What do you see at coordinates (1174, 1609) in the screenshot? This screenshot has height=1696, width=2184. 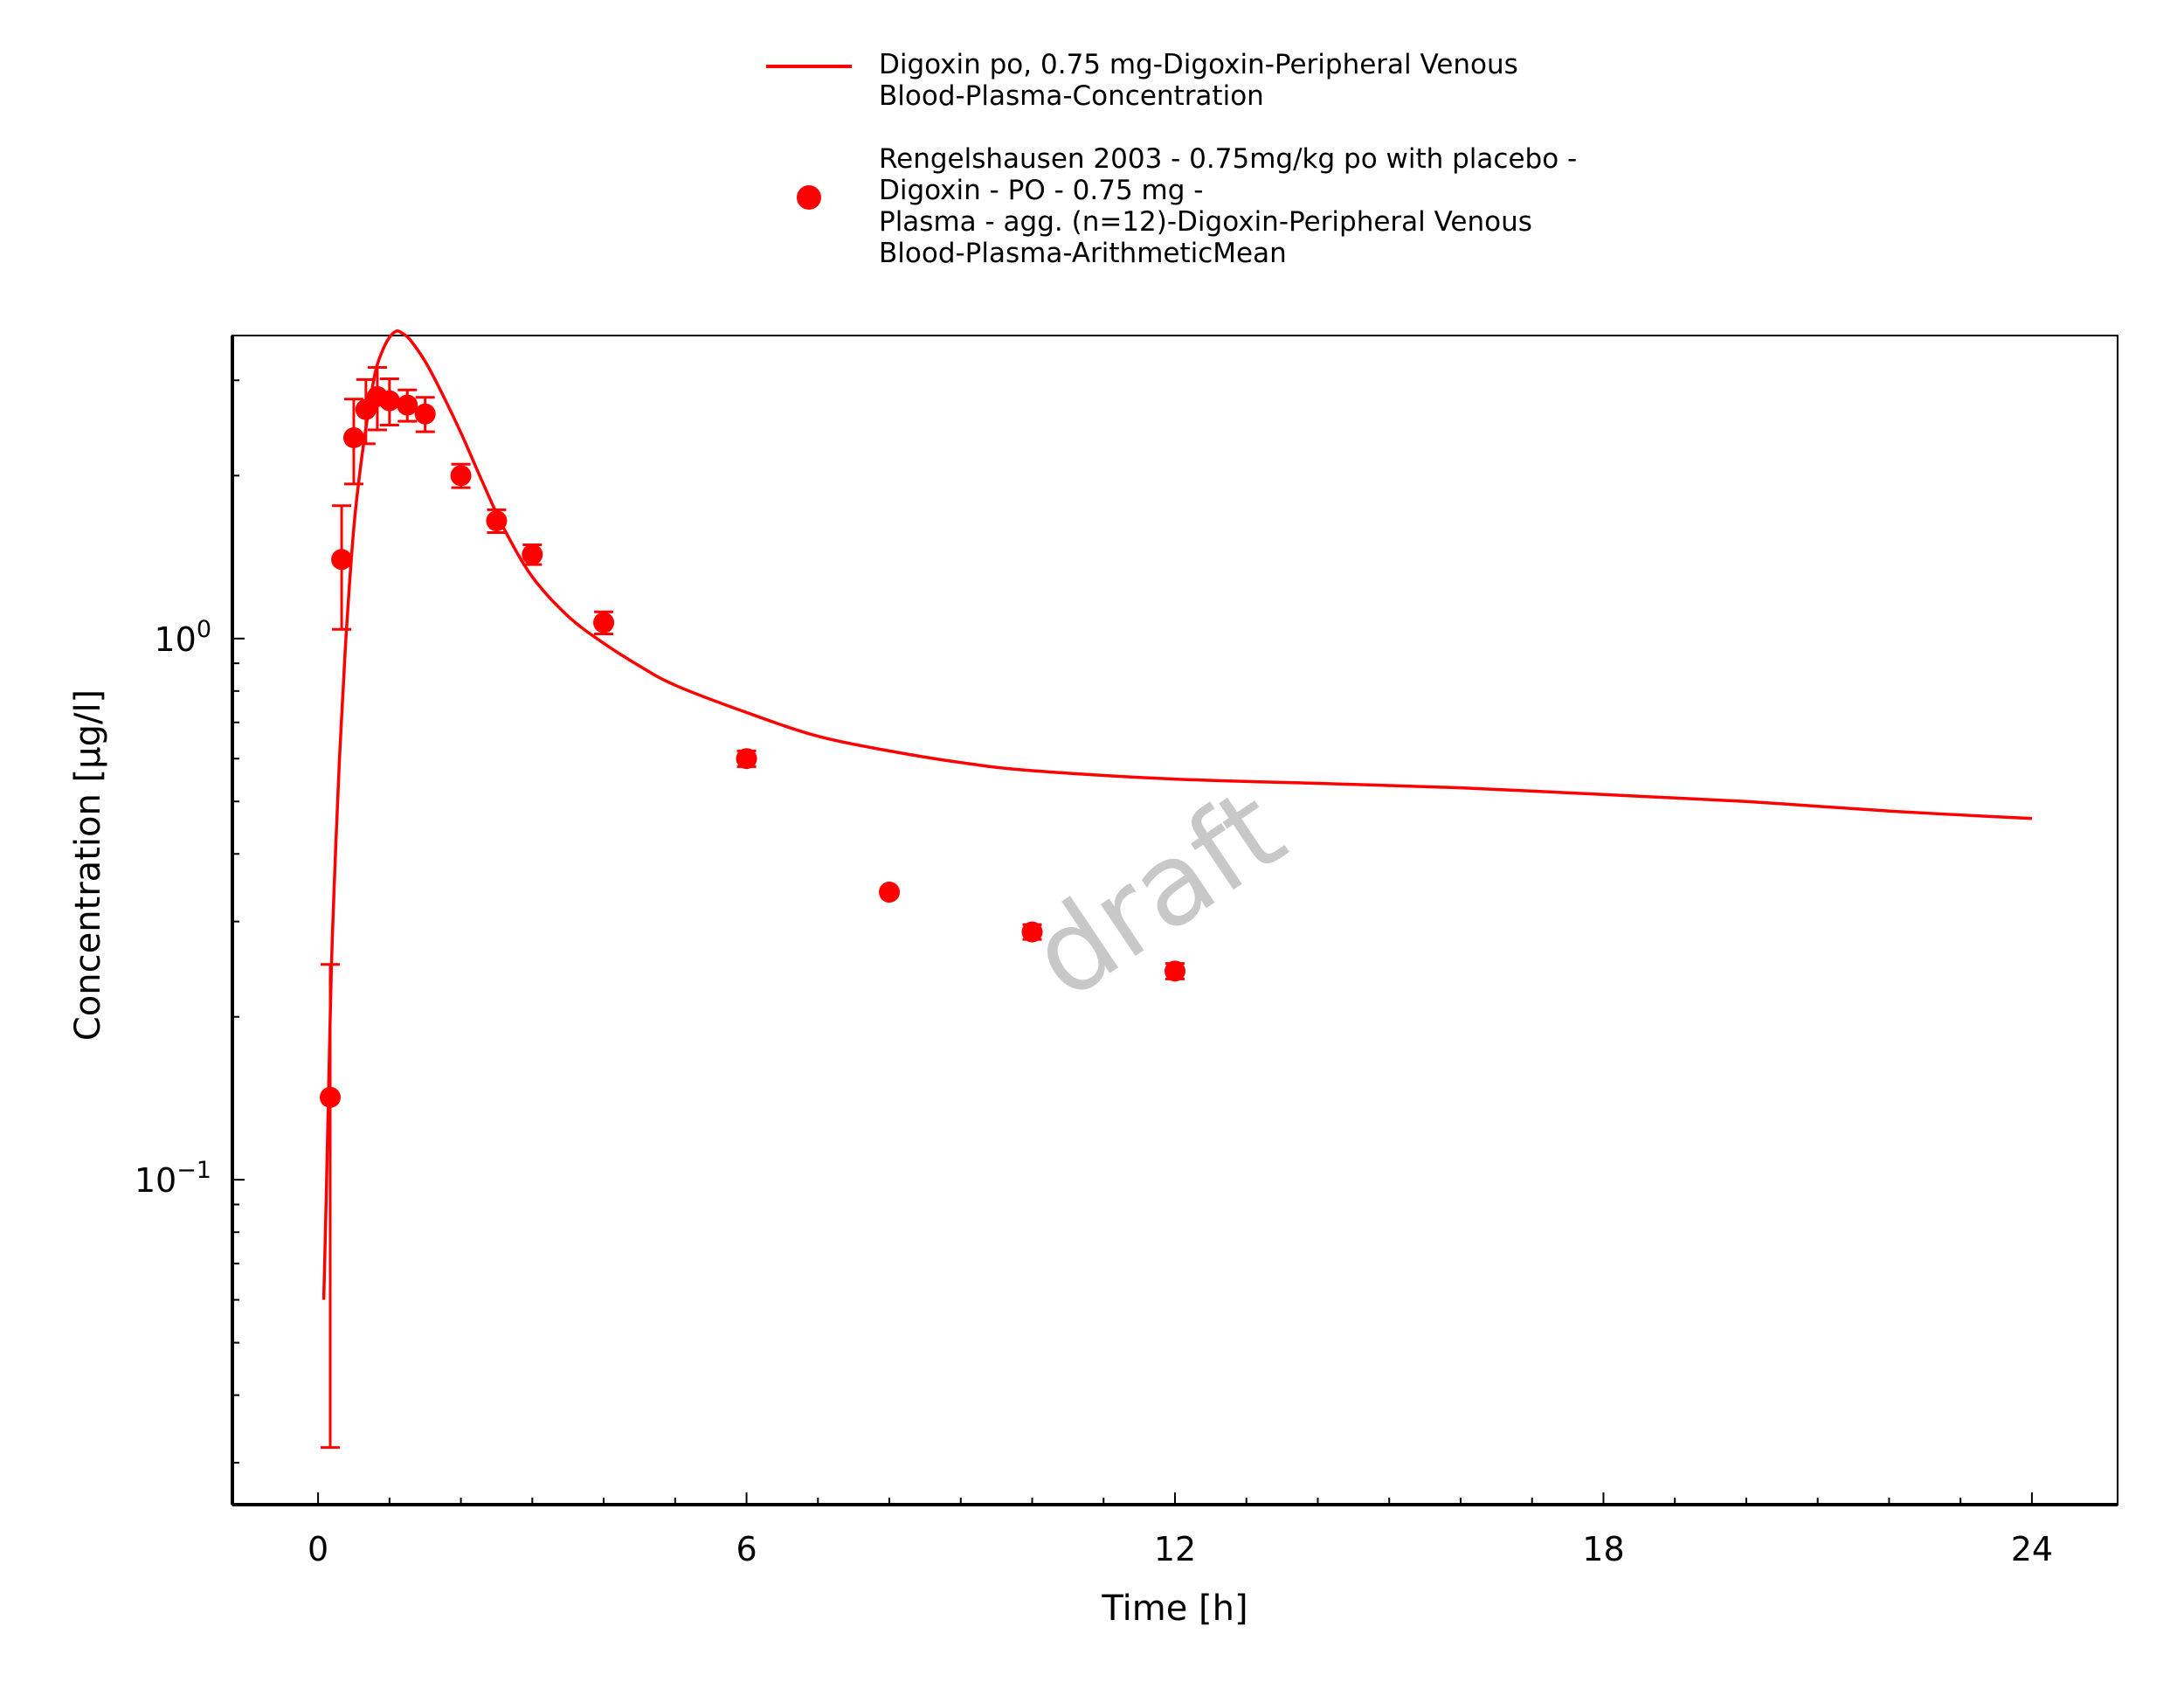 I see `x-axis-title: Time [h]` at bounding box center [1174, 1609].